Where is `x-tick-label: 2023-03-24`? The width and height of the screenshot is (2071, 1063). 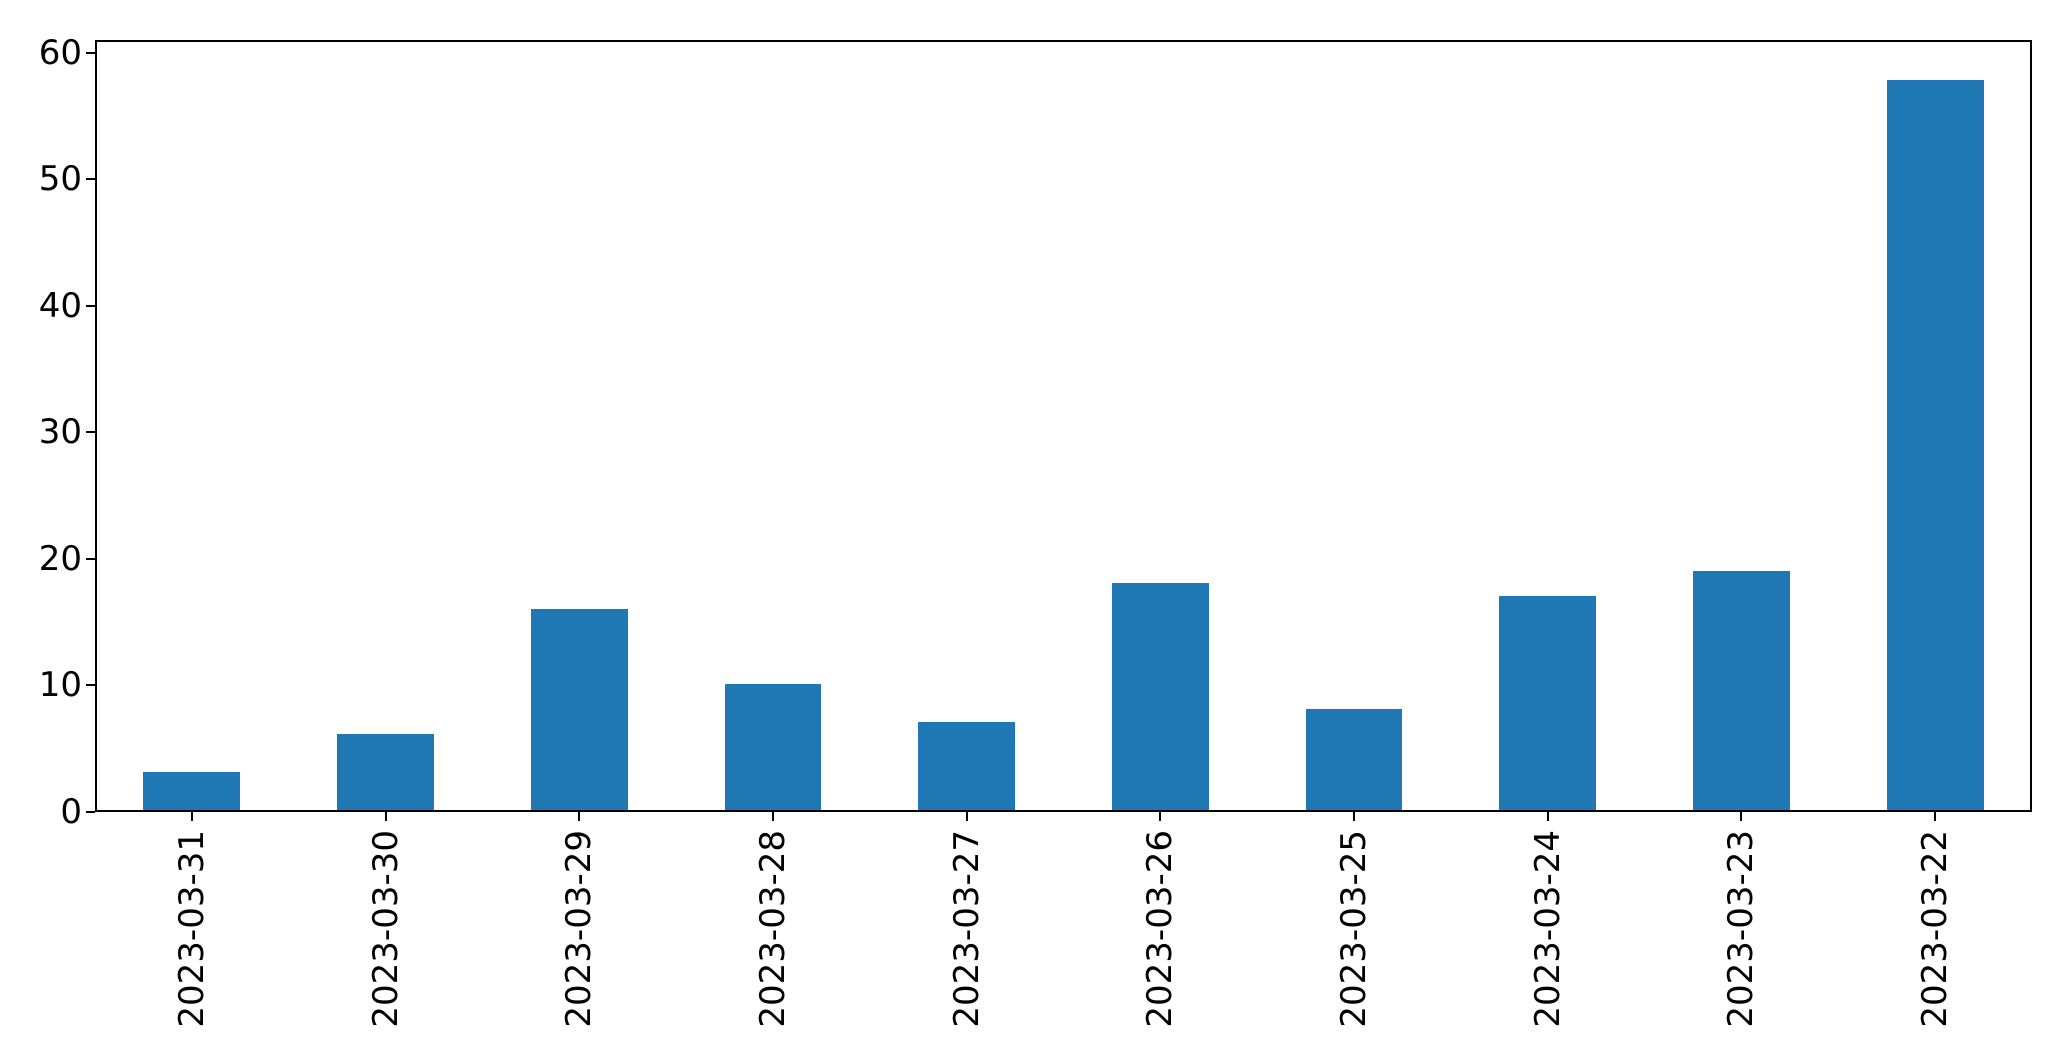 x-tick-label: 2023-03-24 is located at coordinates (1547, 929).